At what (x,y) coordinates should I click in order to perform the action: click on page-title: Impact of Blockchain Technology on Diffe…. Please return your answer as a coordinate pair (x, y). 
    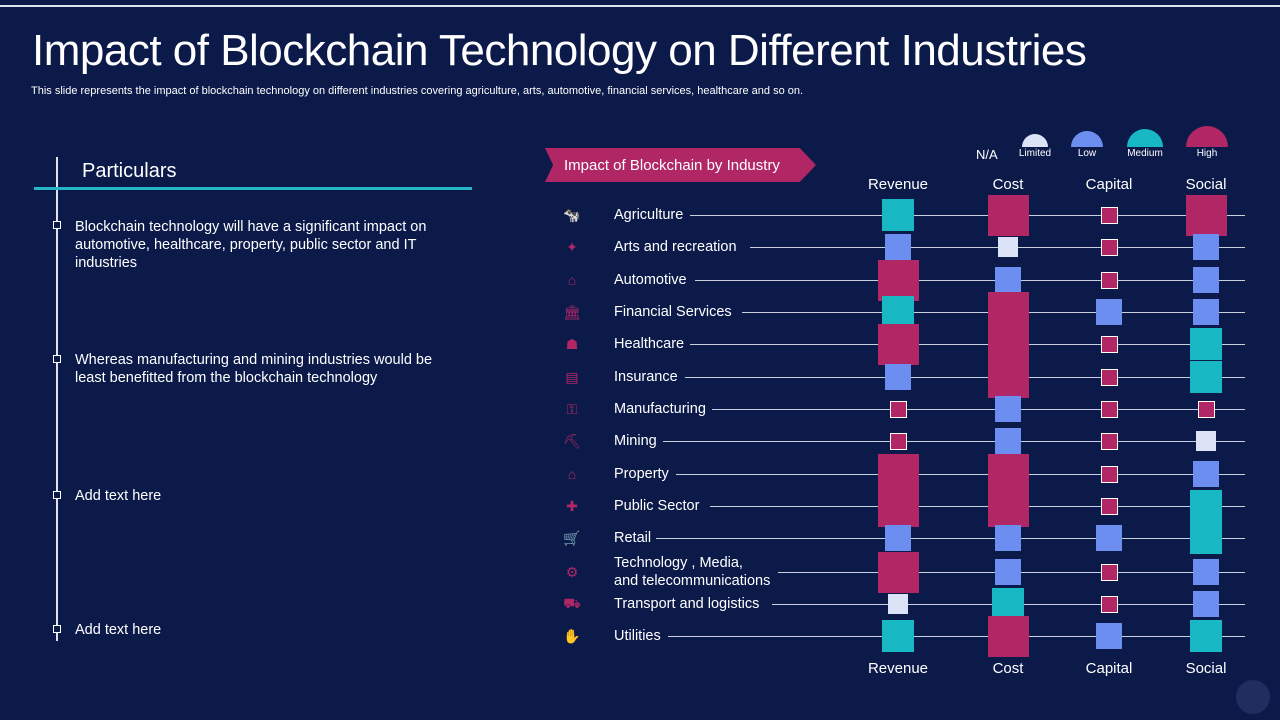
    Looking at the image, I should click on (559, 50).